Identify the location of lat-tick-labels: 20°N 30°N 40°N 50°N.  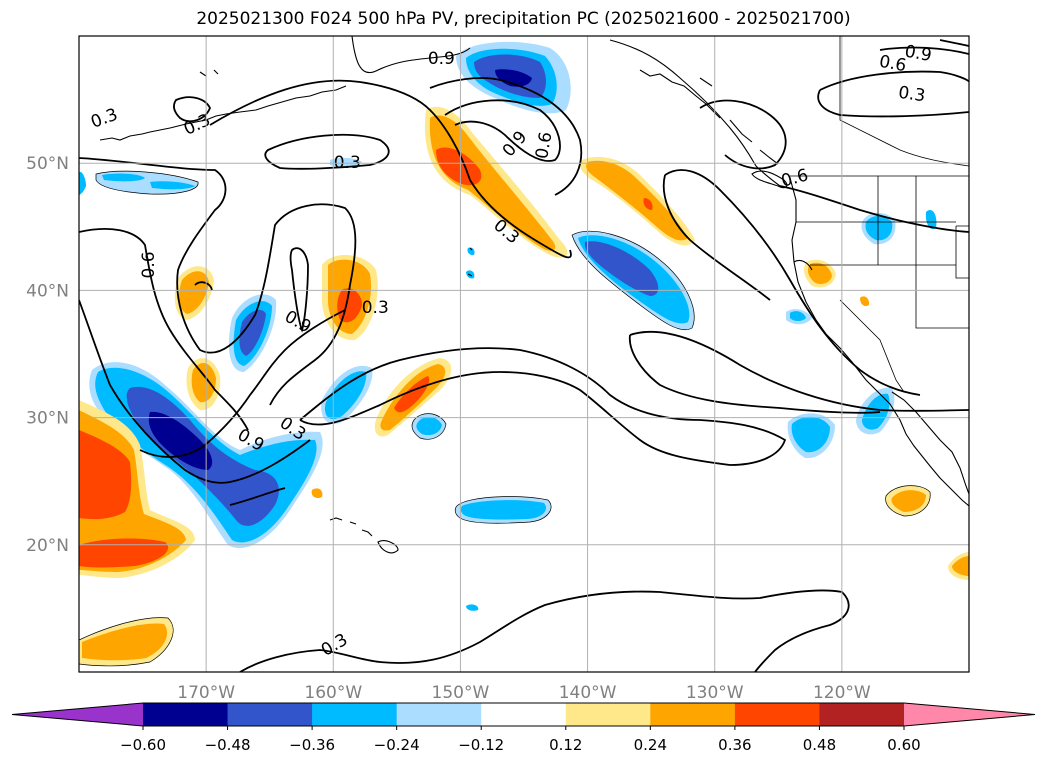
(47, 355).